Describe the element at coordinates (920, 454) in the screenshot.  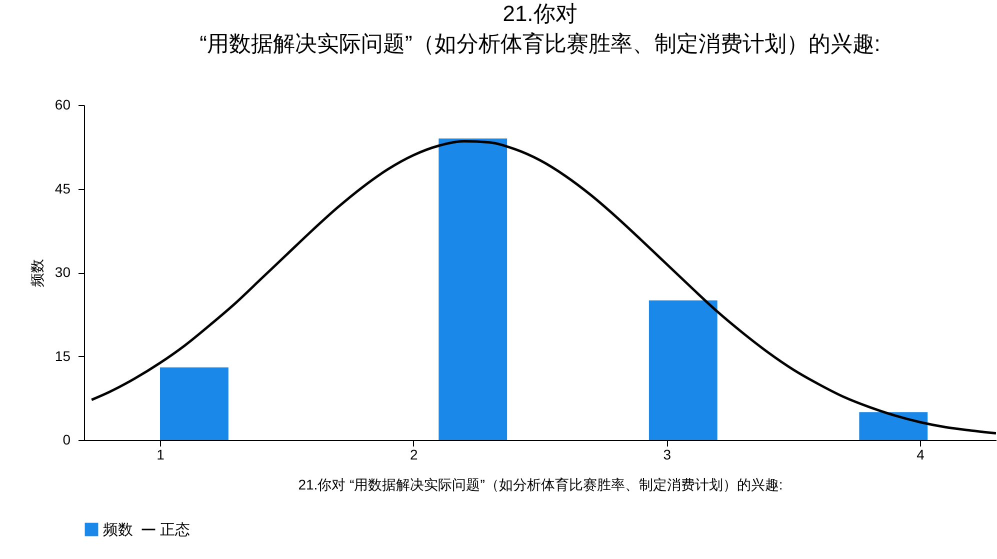
I see `x-tick-label: 4` at that location.